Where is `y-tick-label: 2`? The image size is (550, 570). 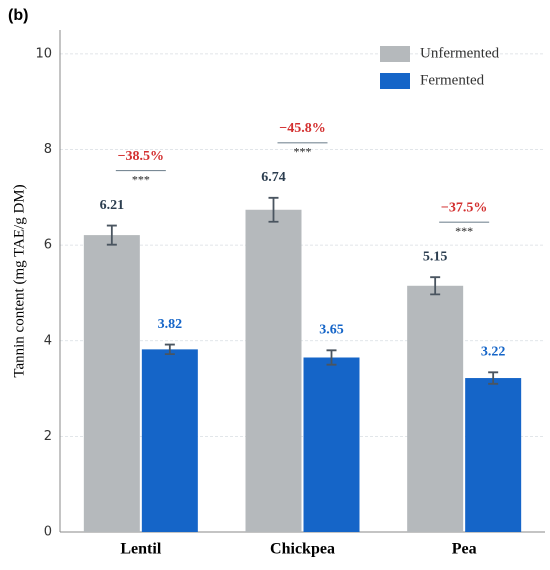
y-tick-label: 2 is located at coordinates (48, 436).